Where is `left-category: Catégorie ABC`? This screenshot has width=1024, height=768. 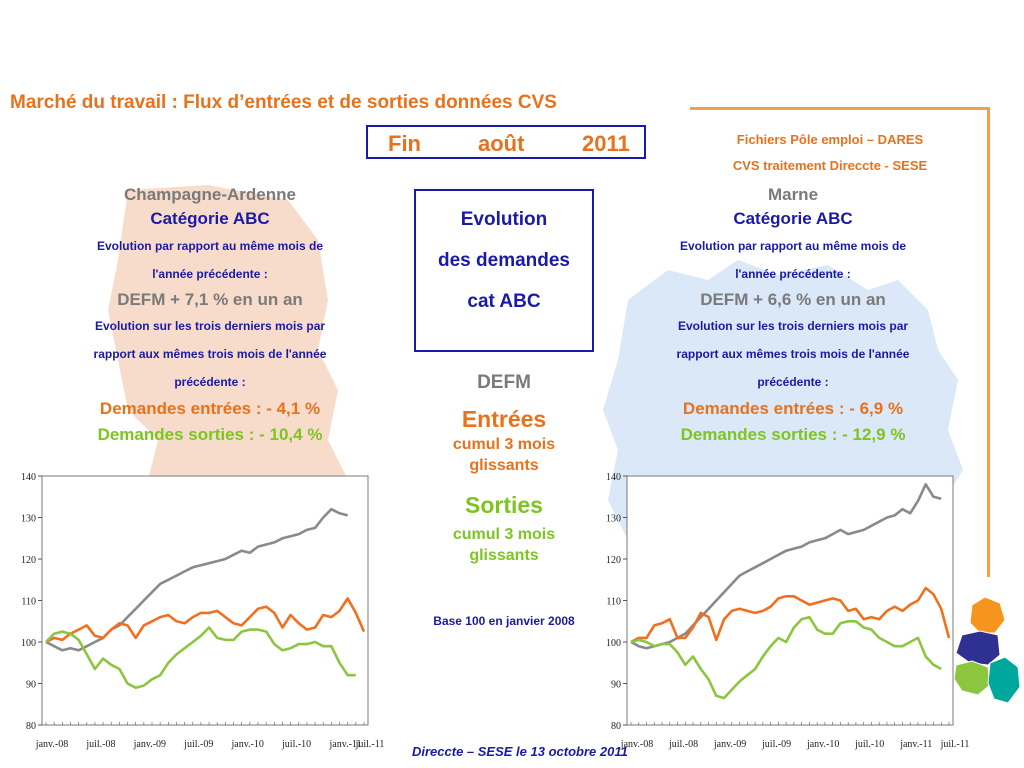 left-category: Catégorie ABC is located at coordinates (210, 218).